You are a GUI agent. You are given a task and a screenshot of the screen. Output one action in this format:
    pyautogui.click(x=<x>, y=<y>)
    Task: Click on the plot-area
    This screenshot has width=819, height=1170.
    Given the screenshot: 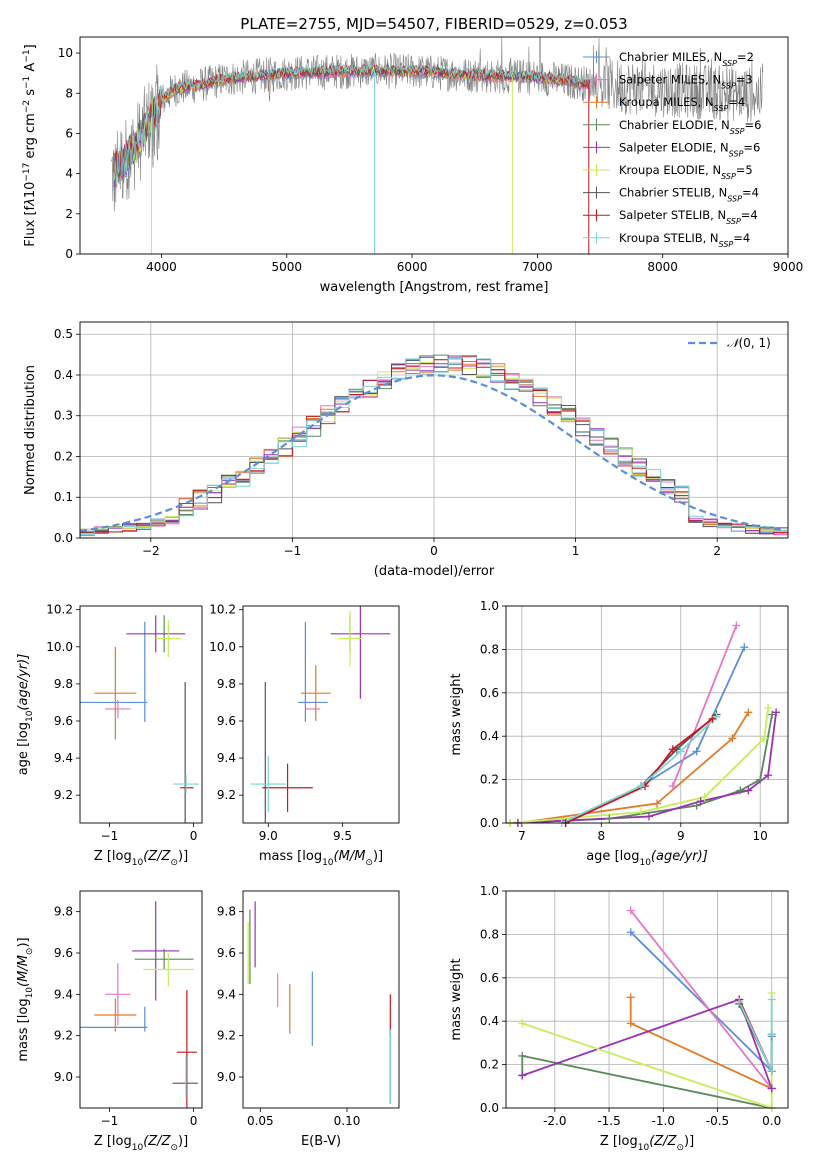 What is the action you would take?
    pyautogui.click(x=139, y=1004)
    